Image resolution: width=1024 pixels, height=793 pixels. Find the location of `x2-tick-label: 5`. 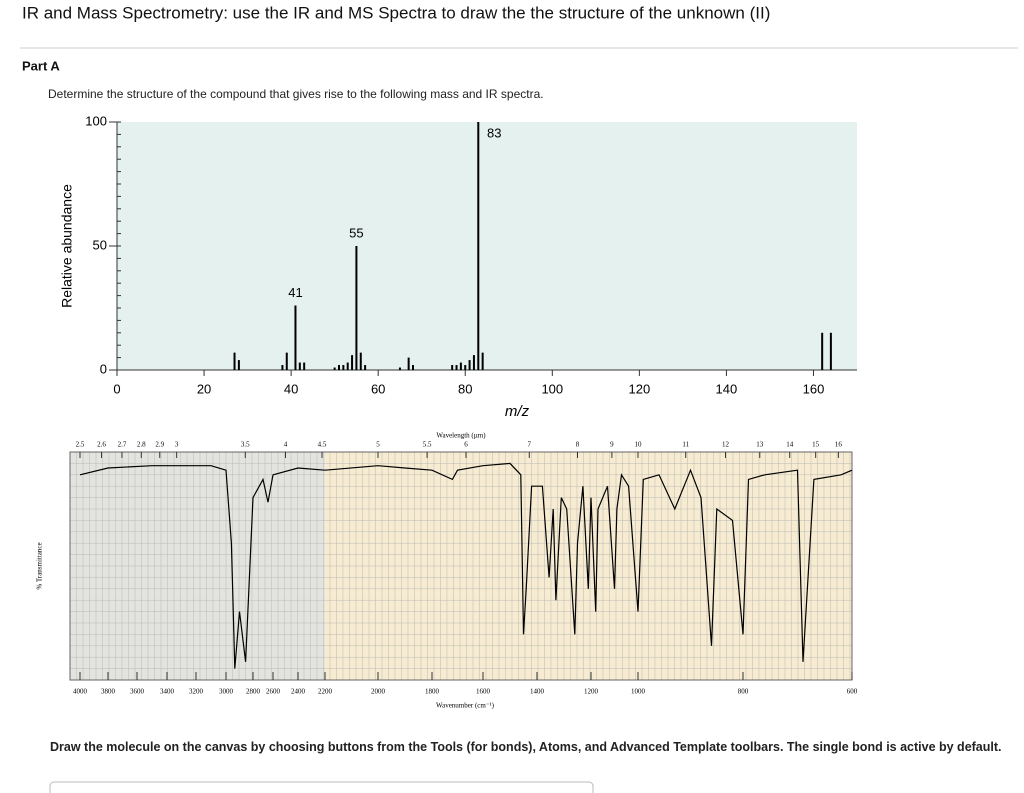

x2-tick-label: 5 is located at coordinates (378, 445).